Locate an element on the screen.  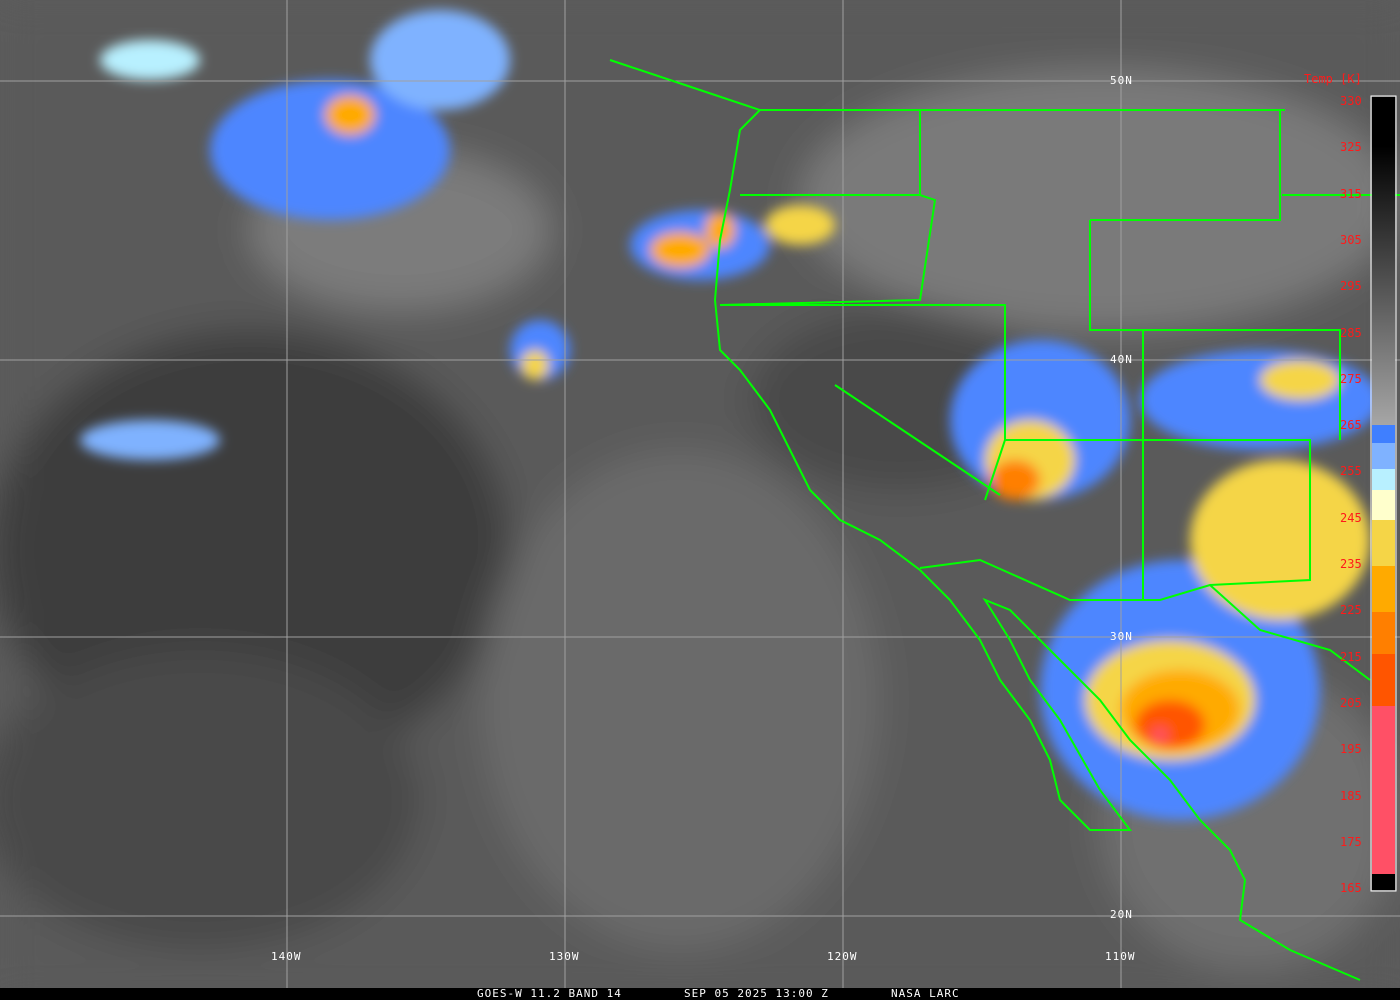
colorbar-tick: 175 is located at coordinates (1351, 841).